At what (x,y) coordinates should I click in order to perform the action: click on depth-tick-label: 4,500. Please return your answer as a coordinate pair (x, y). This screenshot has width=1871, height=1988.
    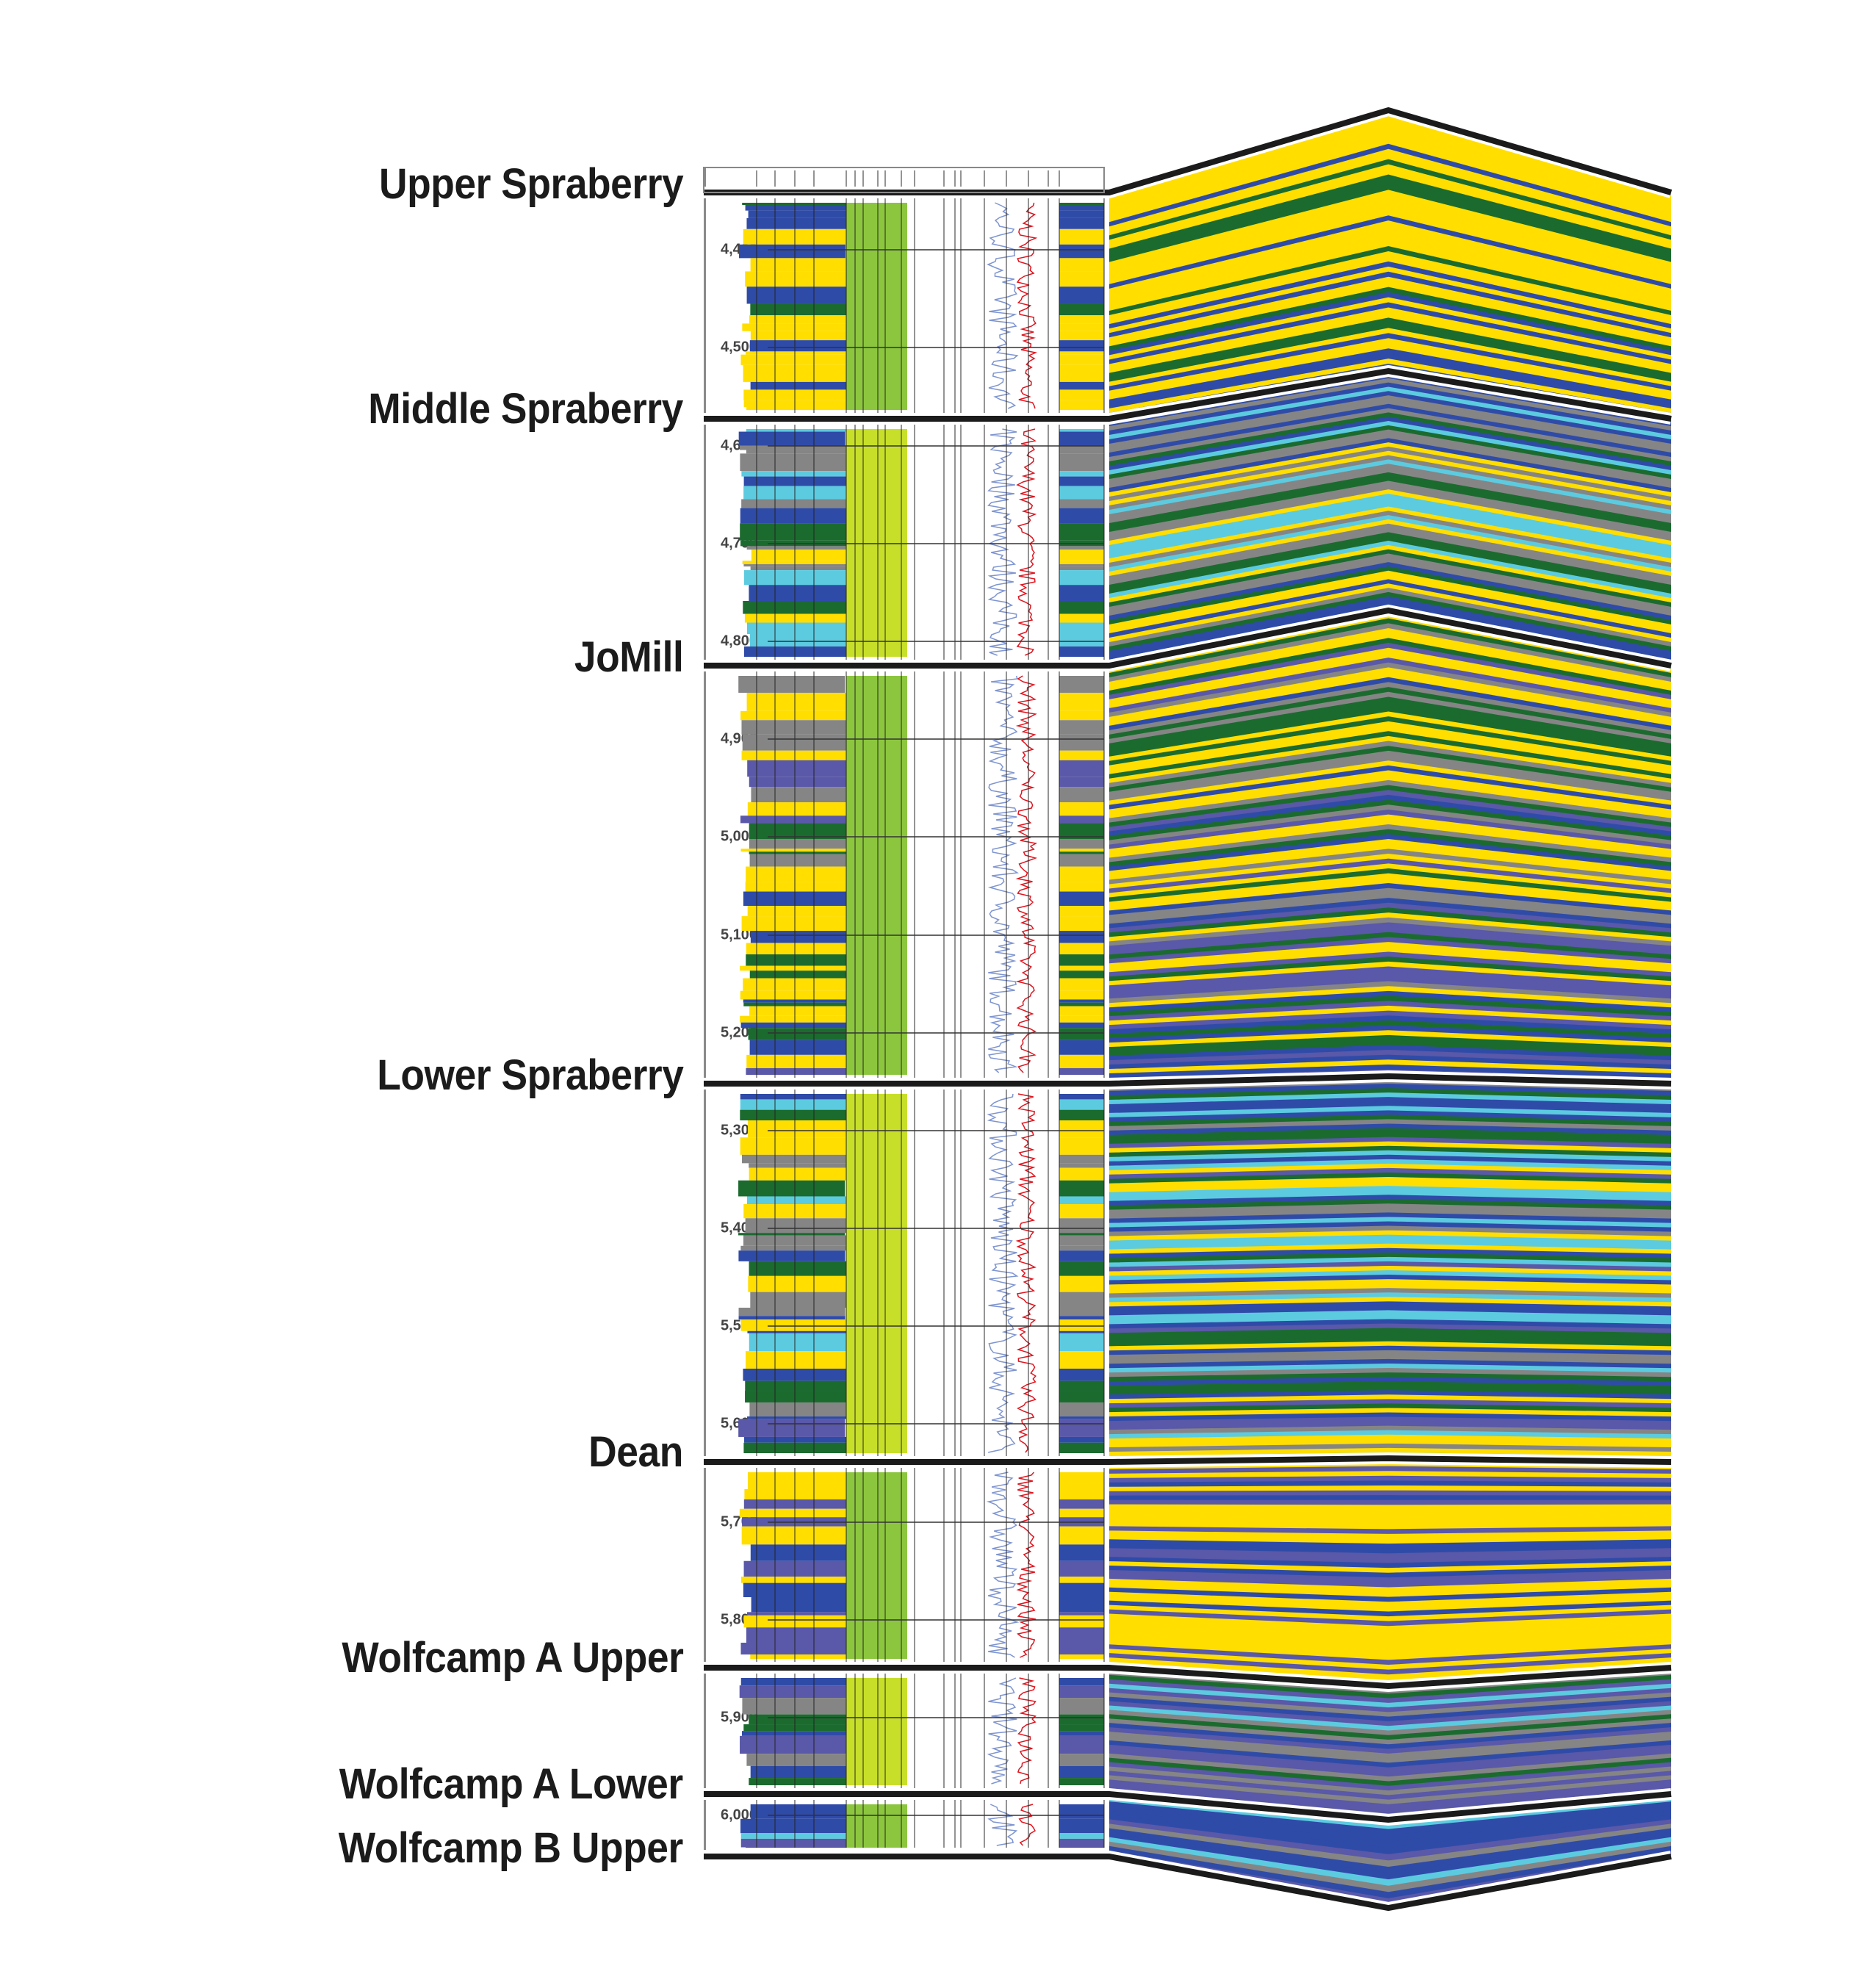
    Looking at the image, I should click on (739, 347).